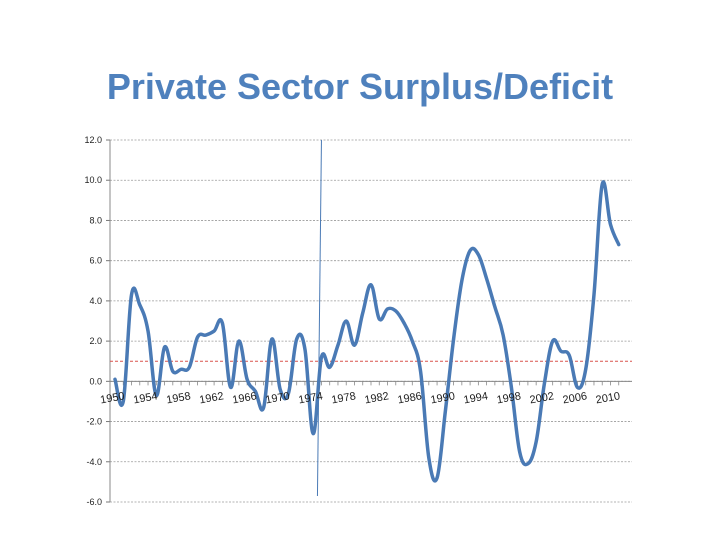  Describe the element at coordinates (443, 398) in the screenshot. I see `x-tick-label: 1990` at that location.